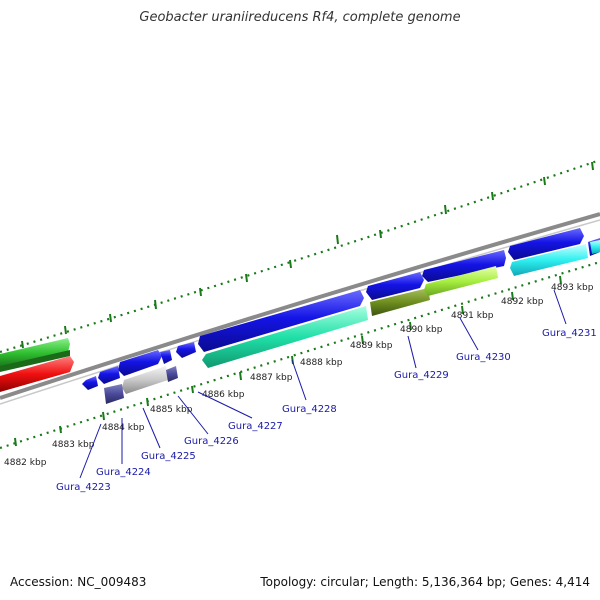 The image size is (600, 600). What do you see at coordinates (400, 302) in the screenshot?
I see `gene-feature-olive` at bounding box center [400, 302].